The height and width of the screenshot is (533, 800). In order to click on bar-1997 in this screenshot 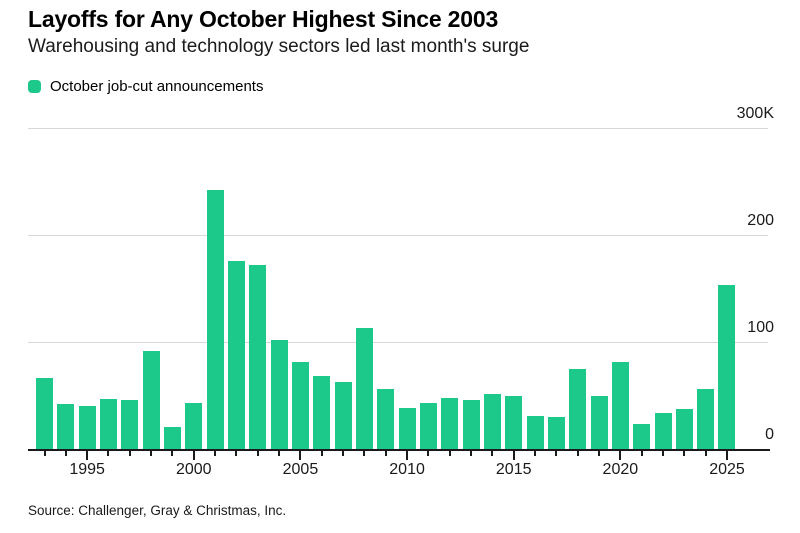, I will do `click(130, 424)`.